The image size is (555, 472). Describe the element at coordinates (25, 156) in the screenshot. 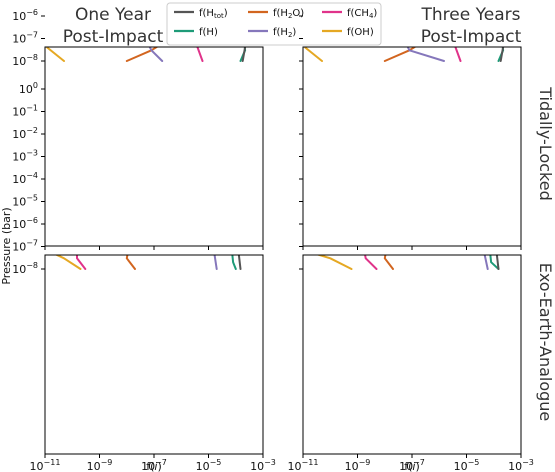

I see `y-tick-label: 10⁻³` at that location.